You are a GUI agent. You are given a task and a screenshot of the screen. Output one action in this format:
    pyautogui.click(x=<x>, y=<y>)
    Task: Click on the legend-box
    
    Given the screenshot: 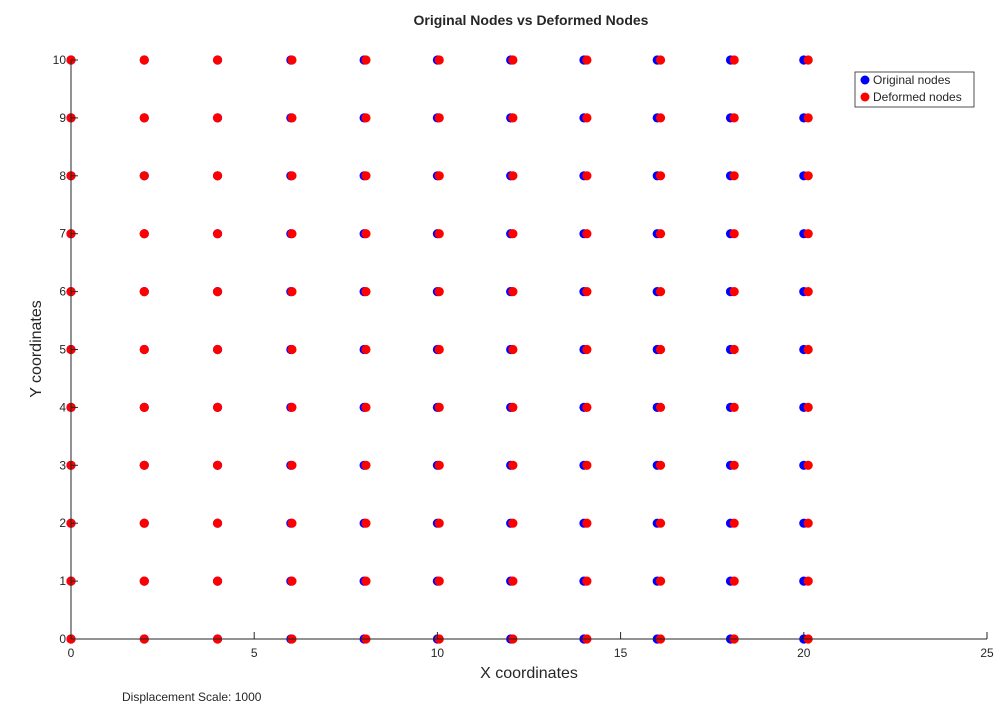 What is the action you would take?
    pyautogui.click(x=914, y=89)
    